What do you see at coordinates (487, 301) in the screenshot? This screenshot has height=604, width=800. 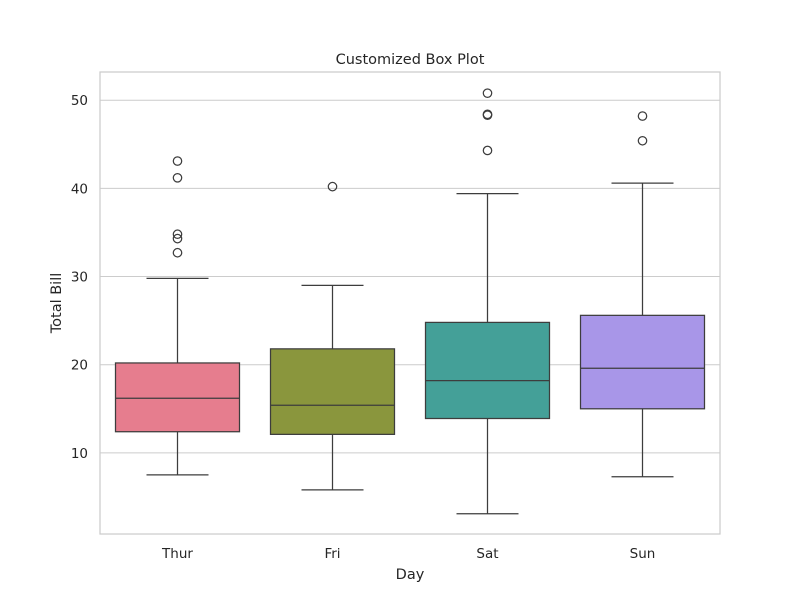 I see `box-group-sat` at bounding box center [487, 301].